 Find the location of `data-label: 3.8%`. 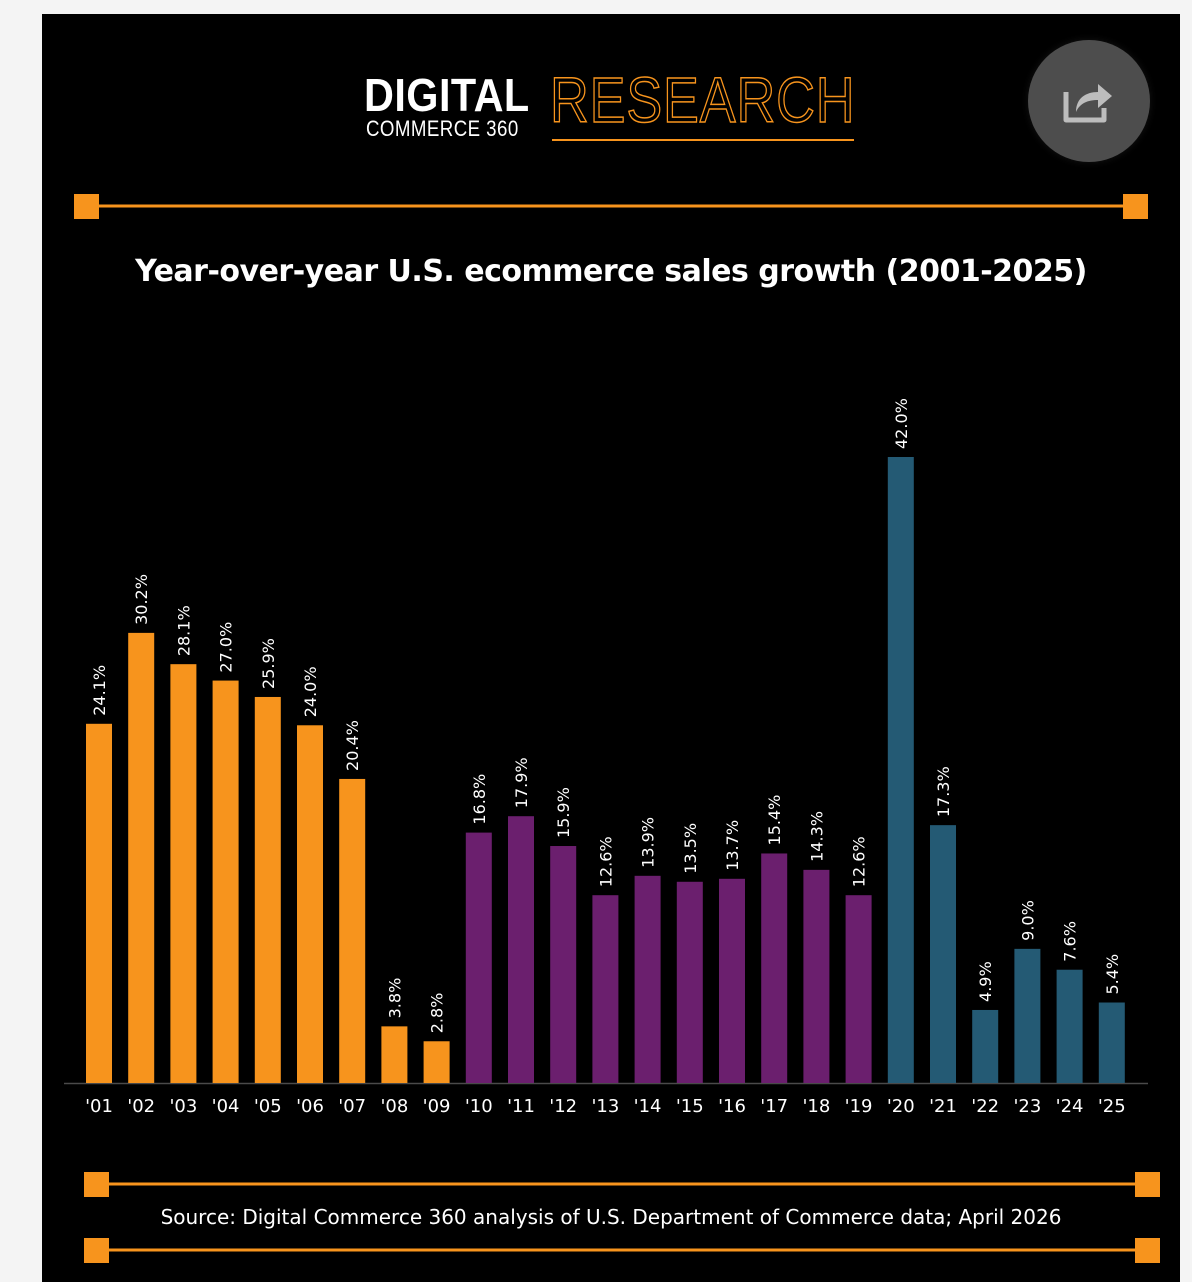

data-label: 3.8% is located at coordinates (394, 998).